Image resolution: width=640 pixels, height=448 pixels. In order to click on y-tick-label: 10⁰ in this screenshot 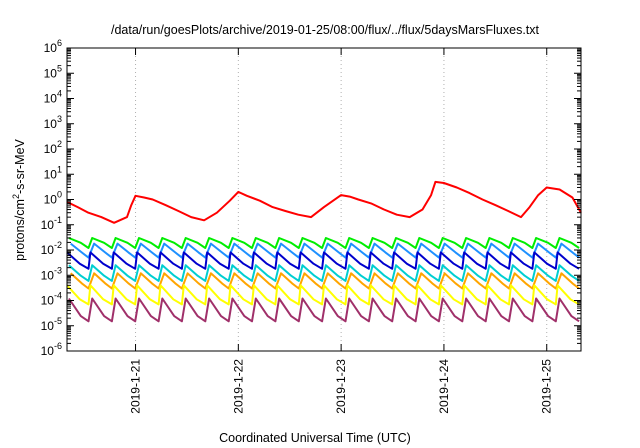, I will do `click(53, 198)`.